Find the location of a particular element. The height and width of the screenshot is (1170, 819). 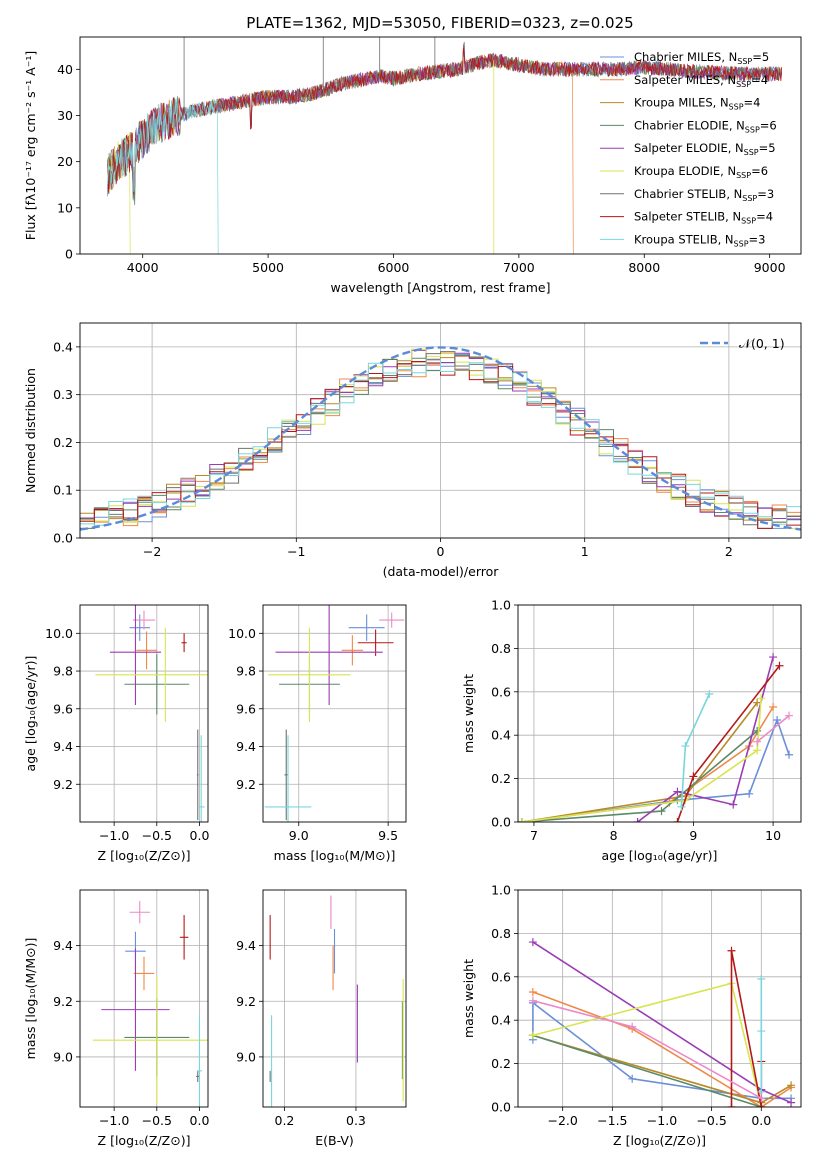

y-tick-label: 9.2 is located at coordinates (63, 1001).